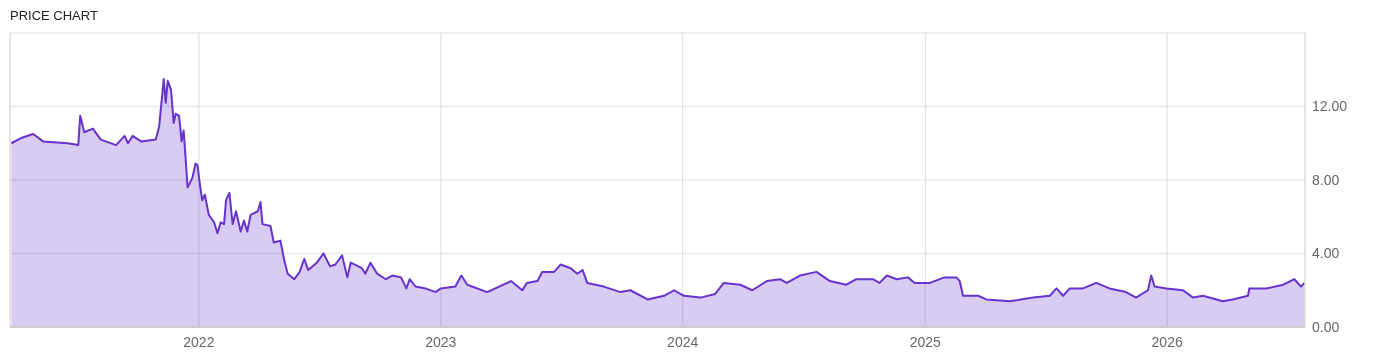 The image size is (1400, 357). What do you see at coordinates (925, 342) in the screenshot?
I see `x-tick-label: 2025` at bounding box center [925, 342].